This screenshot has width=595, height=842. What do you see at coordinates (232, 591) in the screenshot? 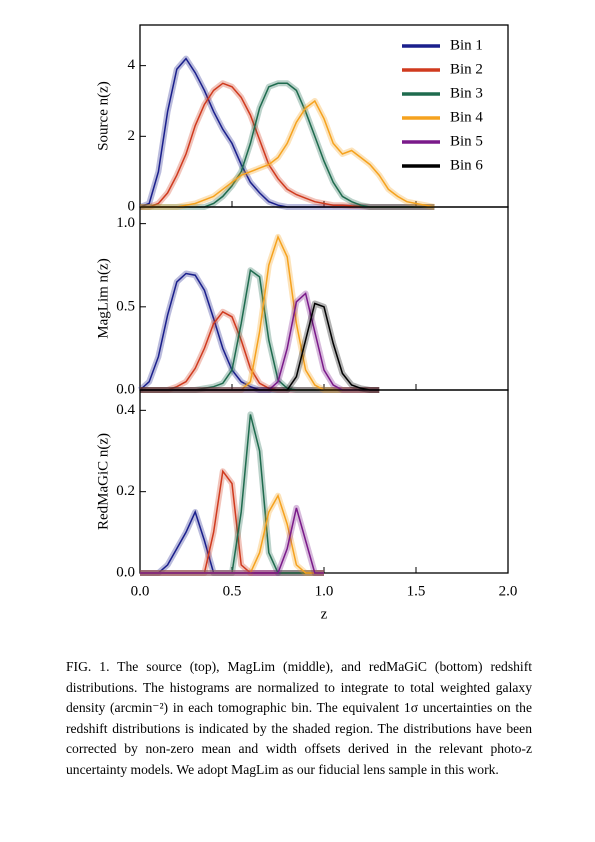
I see `x-tick-label: 0.5` at bounding box center [232, 591].